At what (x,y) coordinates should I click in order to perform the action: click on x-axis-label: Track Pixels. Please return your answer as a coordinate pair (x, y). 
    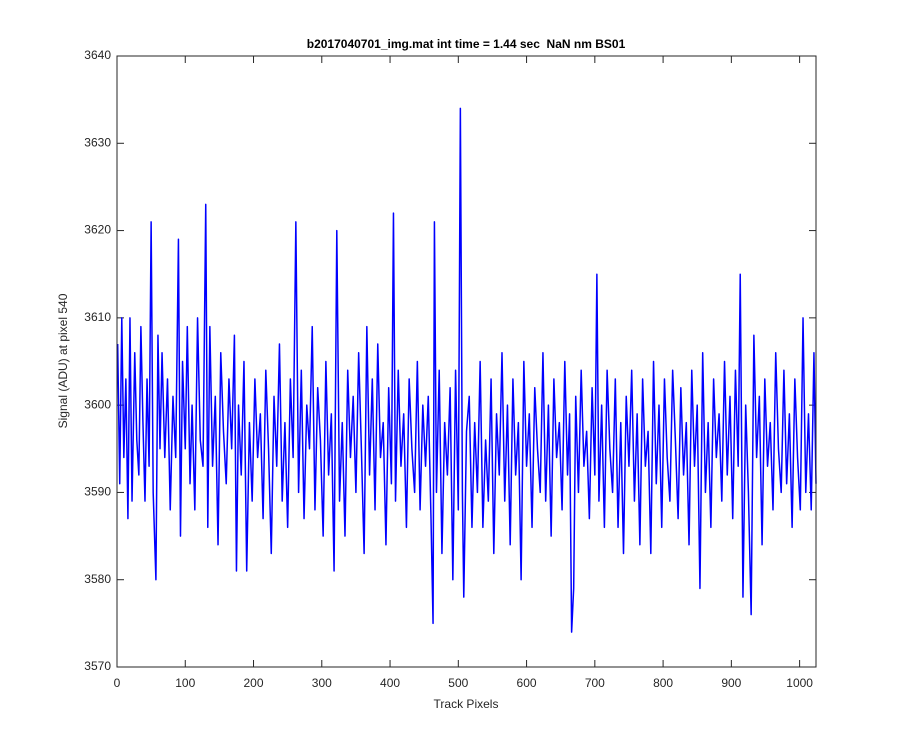
    Looking at the image, I should click on (466, 704).